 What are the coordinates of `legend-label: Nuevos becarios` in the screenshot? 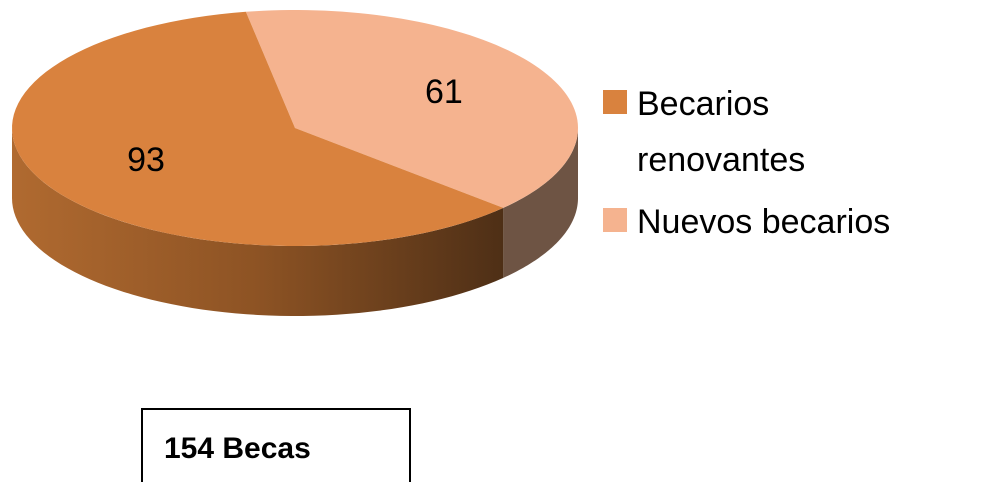 It's located at (764, 222).